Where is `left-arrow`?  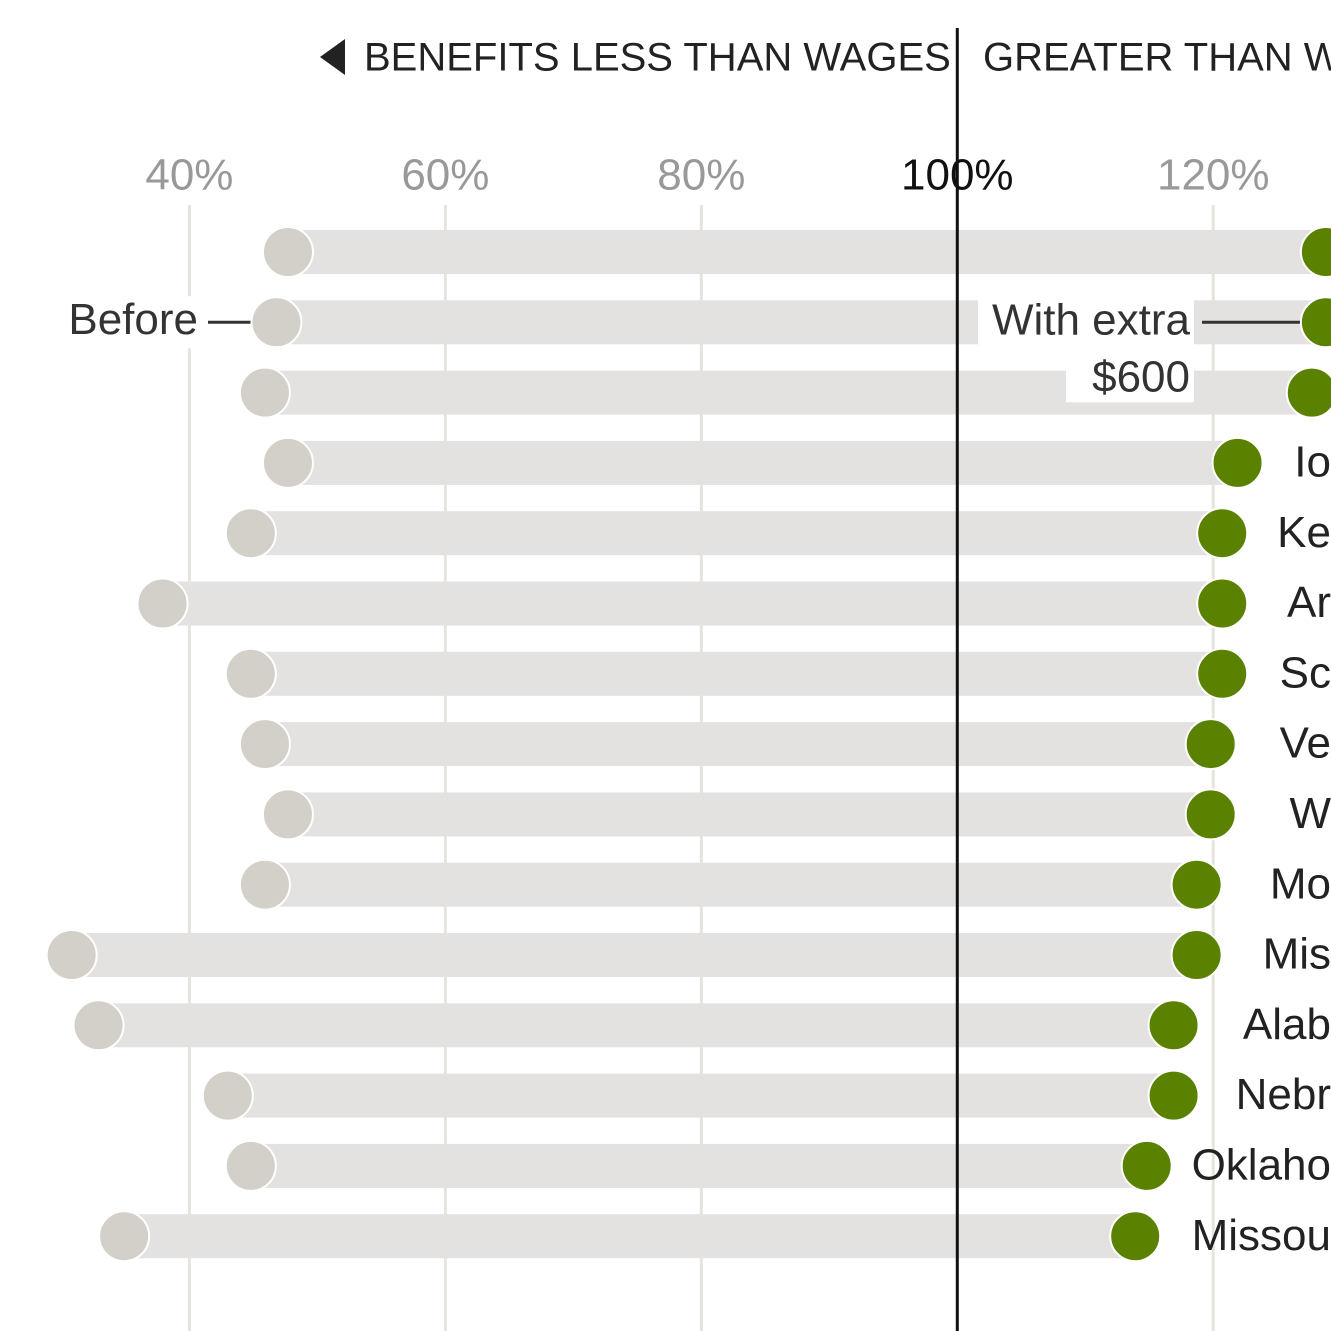 left-arrow is located at coordinates (332, 57).